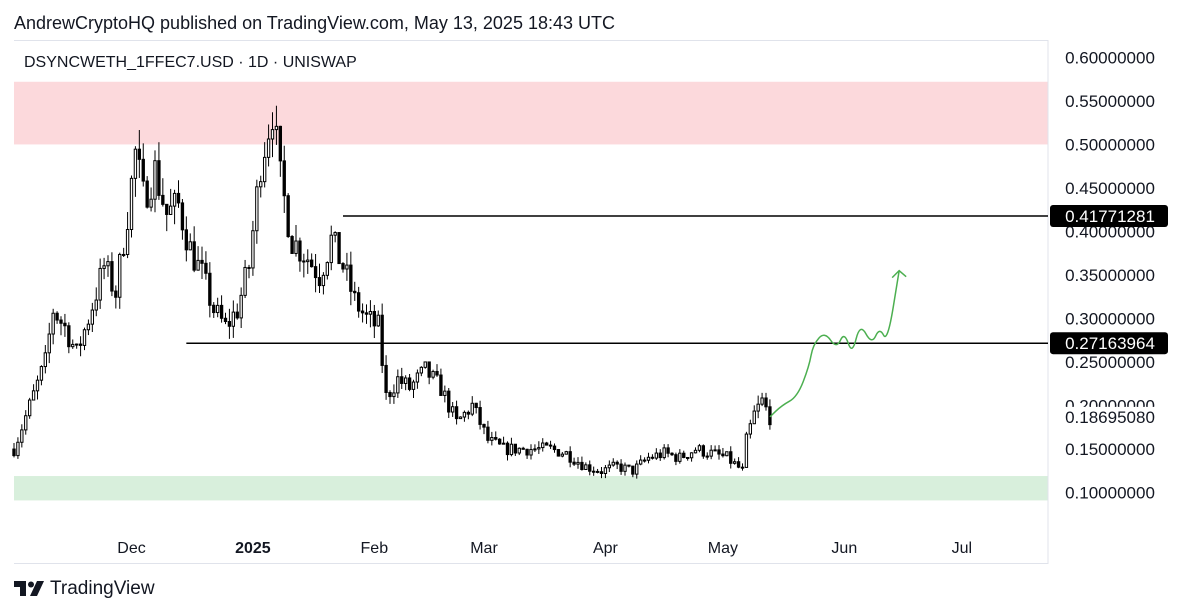 Image resolution: width=1200 pixels, height=615 pixels. I want to click on footer-brand: TradingView, so click(84, 589).